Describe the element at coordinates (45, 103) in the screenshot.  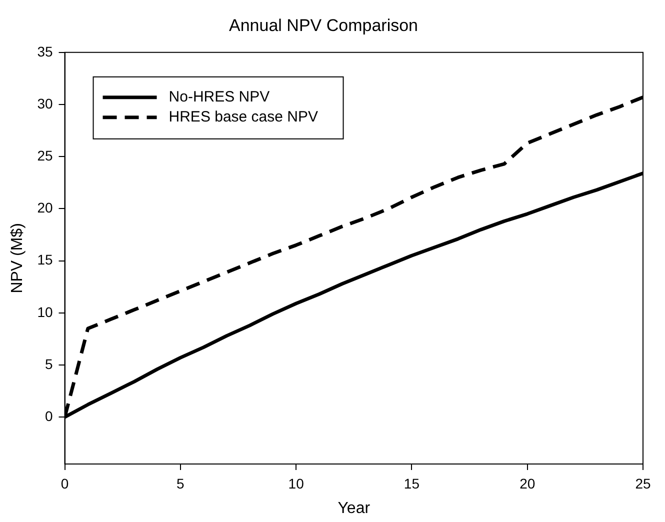
I see `y-tick-label: 30` at that location.